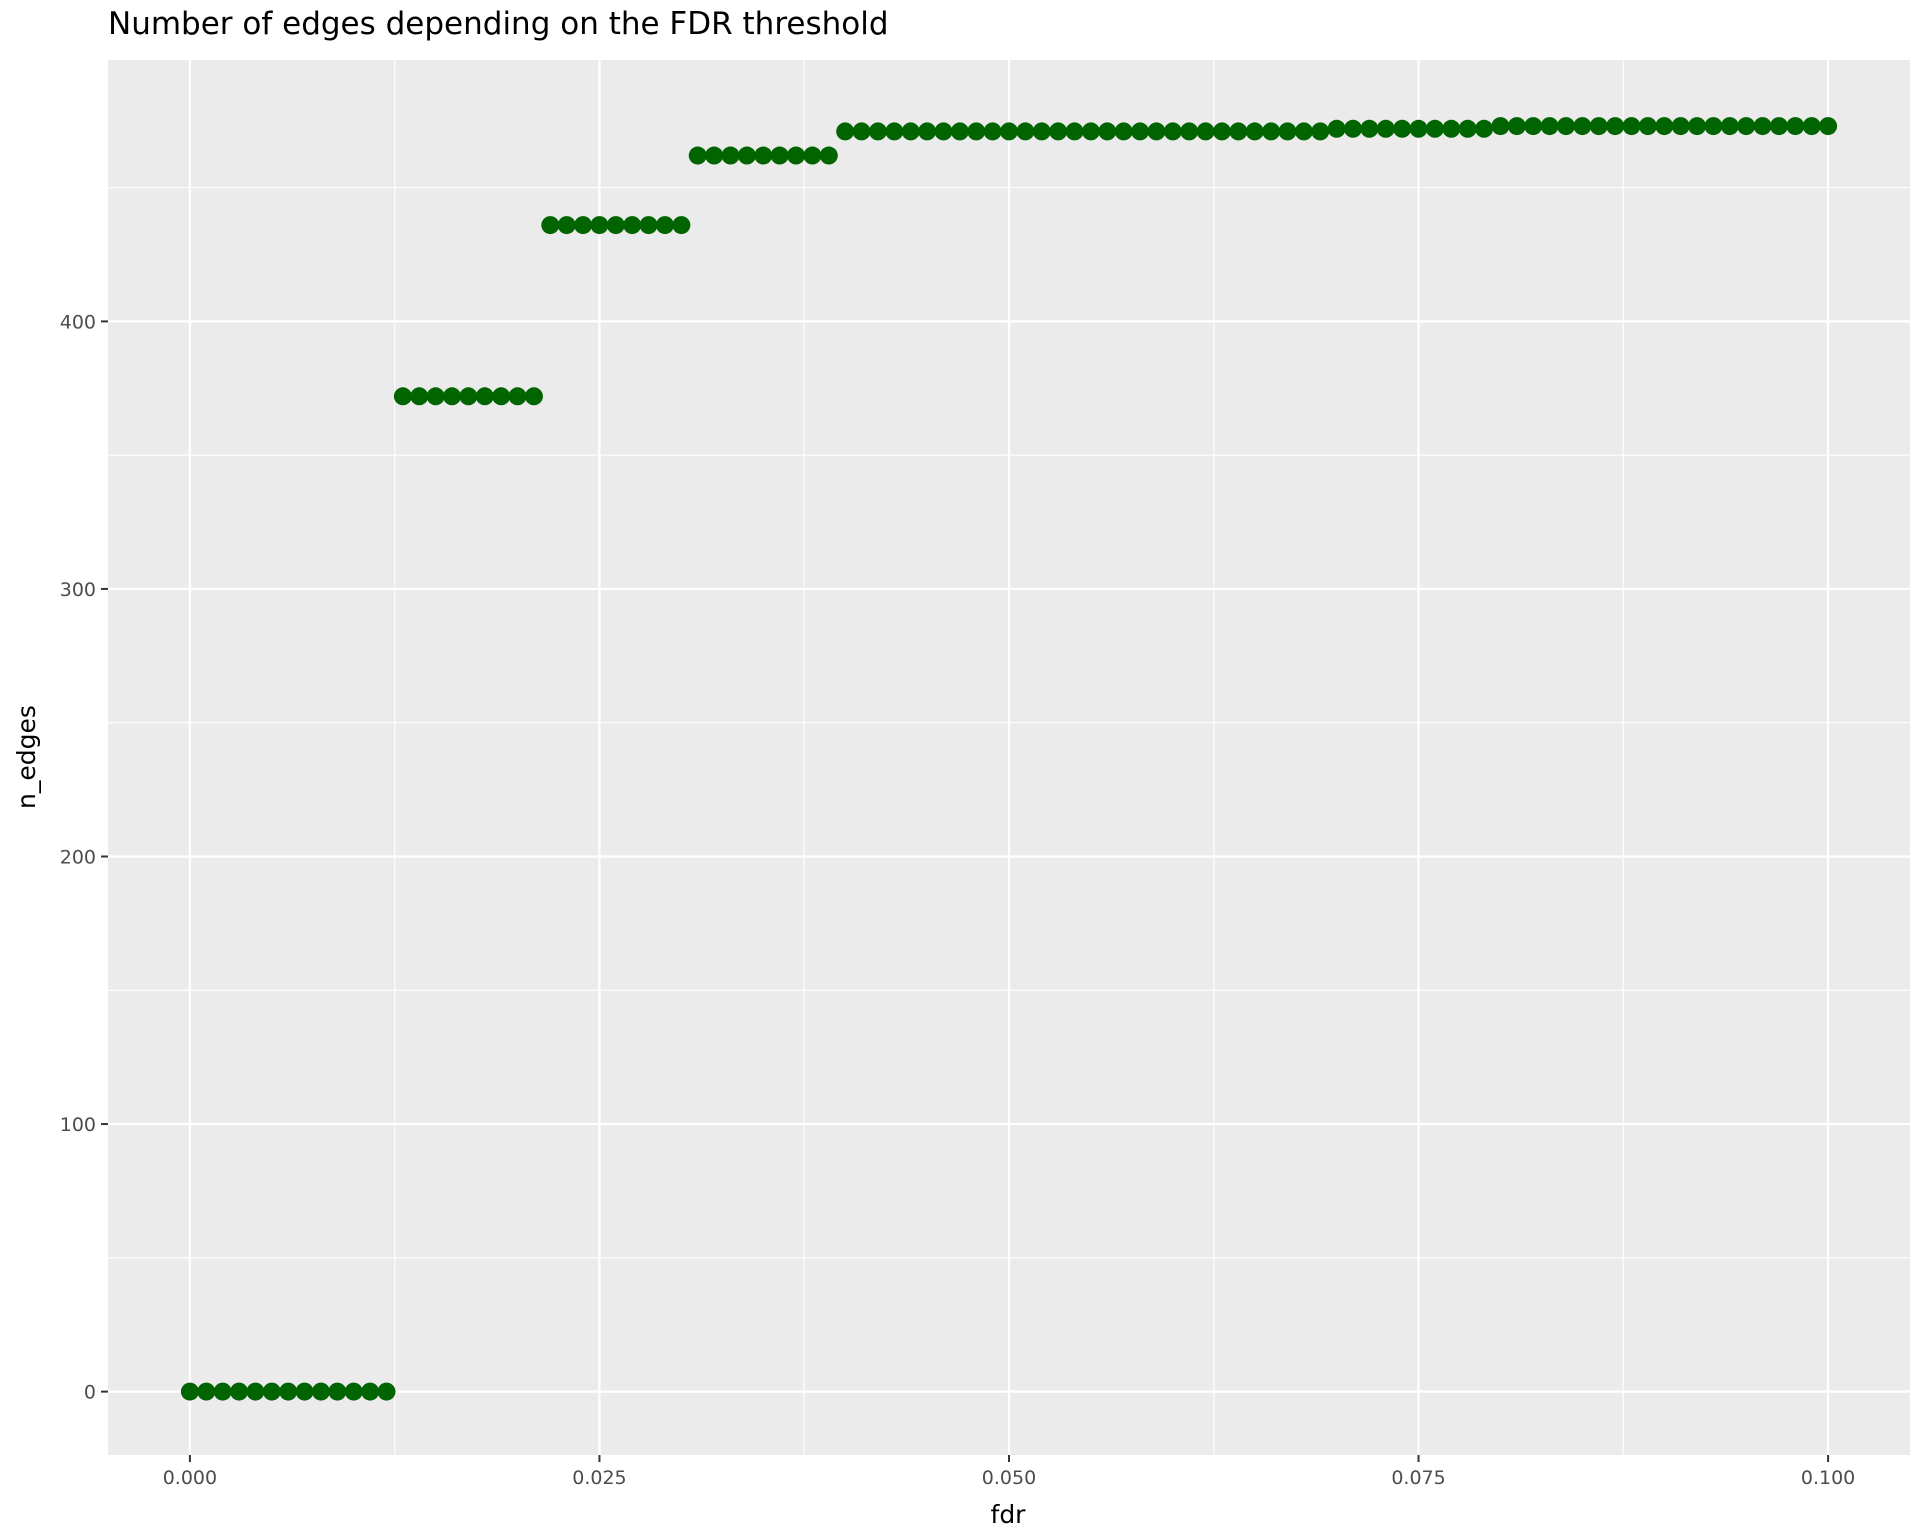 This screenshot has height=1536, width=1920. Describe the element at coordinates (1009, 1478) in the screenshot. I see `x-tick-label: 0.050` at that location.